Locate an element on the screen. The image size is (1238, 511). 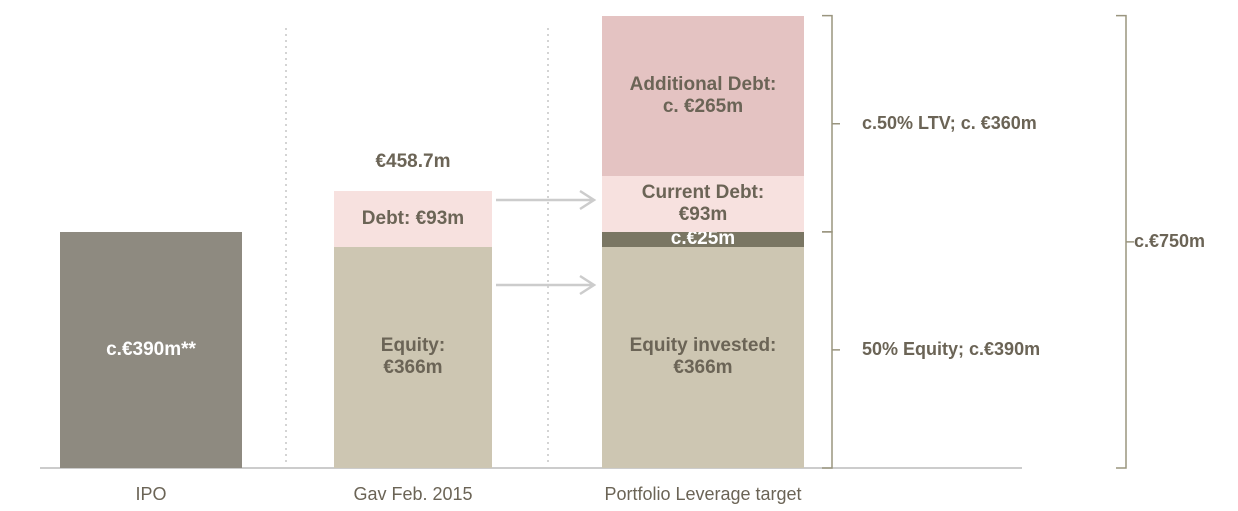
bar-segment: Debt: €93m is located at coordinates (413, 218).